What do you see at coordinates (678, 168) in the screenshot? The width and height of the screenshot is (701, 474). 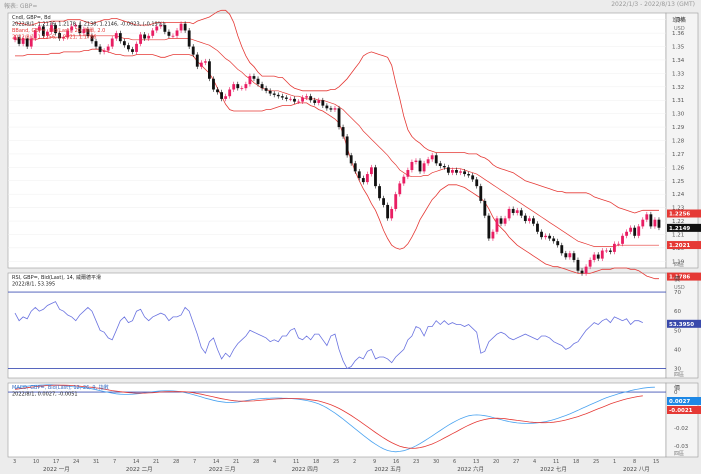 I see `y-tick-label: 1.26` at bounding box center [678, 168].